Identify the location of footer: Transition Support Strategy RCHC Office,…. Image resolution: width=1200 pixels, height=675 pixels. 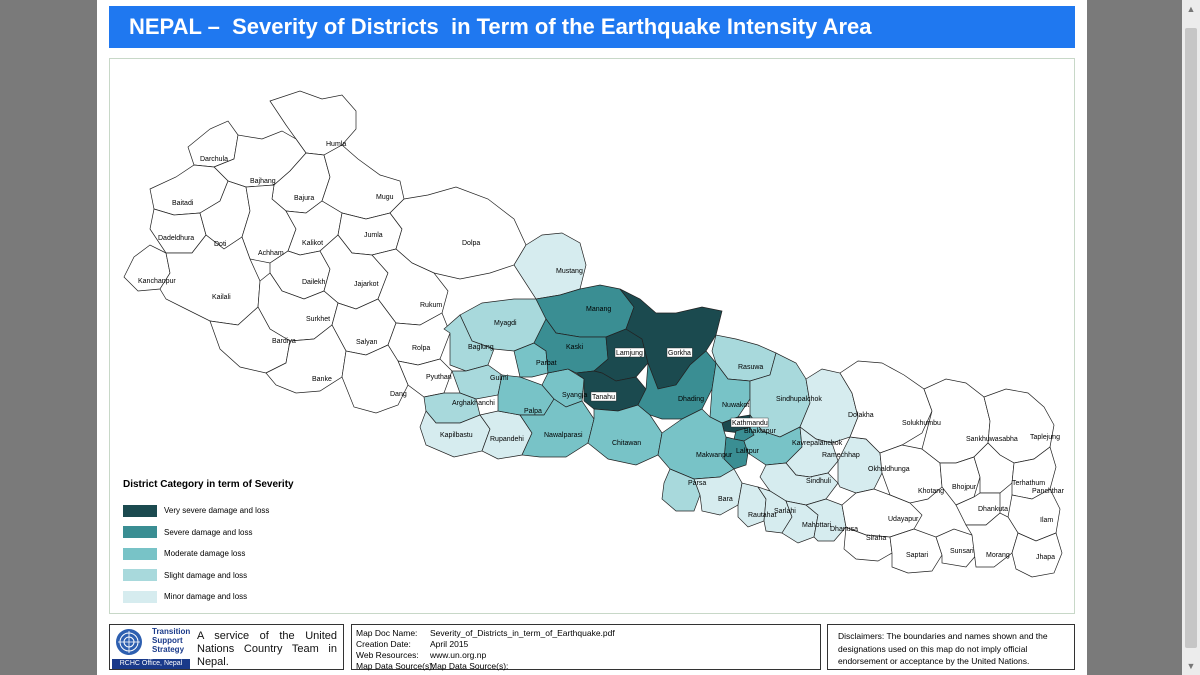
(592, 648).